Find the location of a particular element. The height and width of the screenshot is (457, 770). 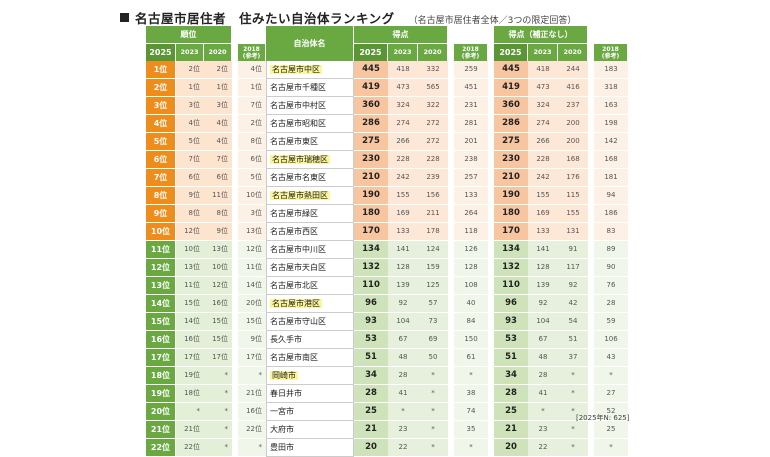

score-2020-cell: * is located at coordinates (433, 376).